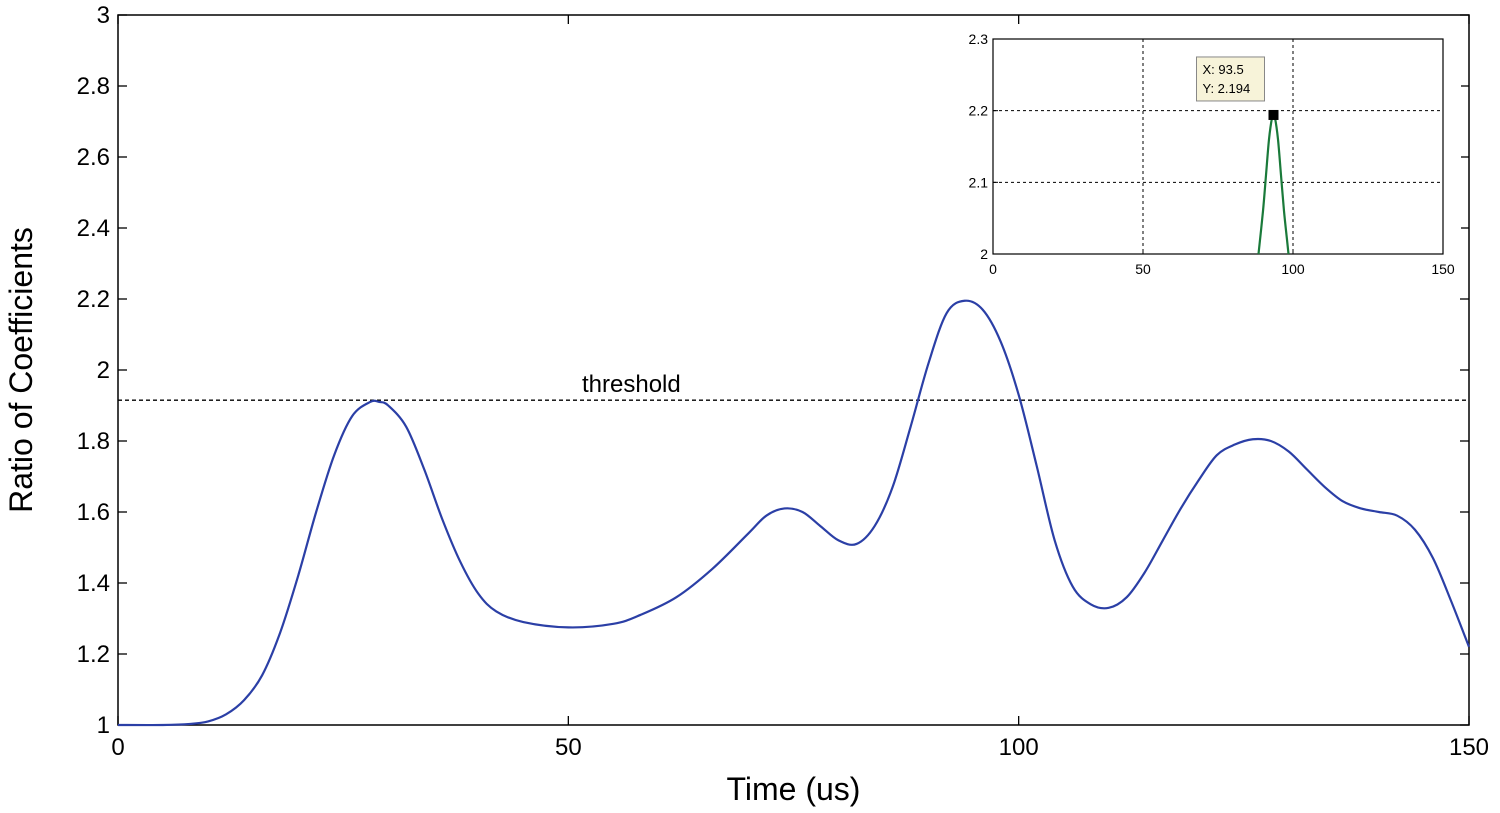 The image size is (1500, 813). What do you see at coordinates (1019, 747) in the screenshot?
I see `x-tick-label: 100` at bounding box center [1019, 747].